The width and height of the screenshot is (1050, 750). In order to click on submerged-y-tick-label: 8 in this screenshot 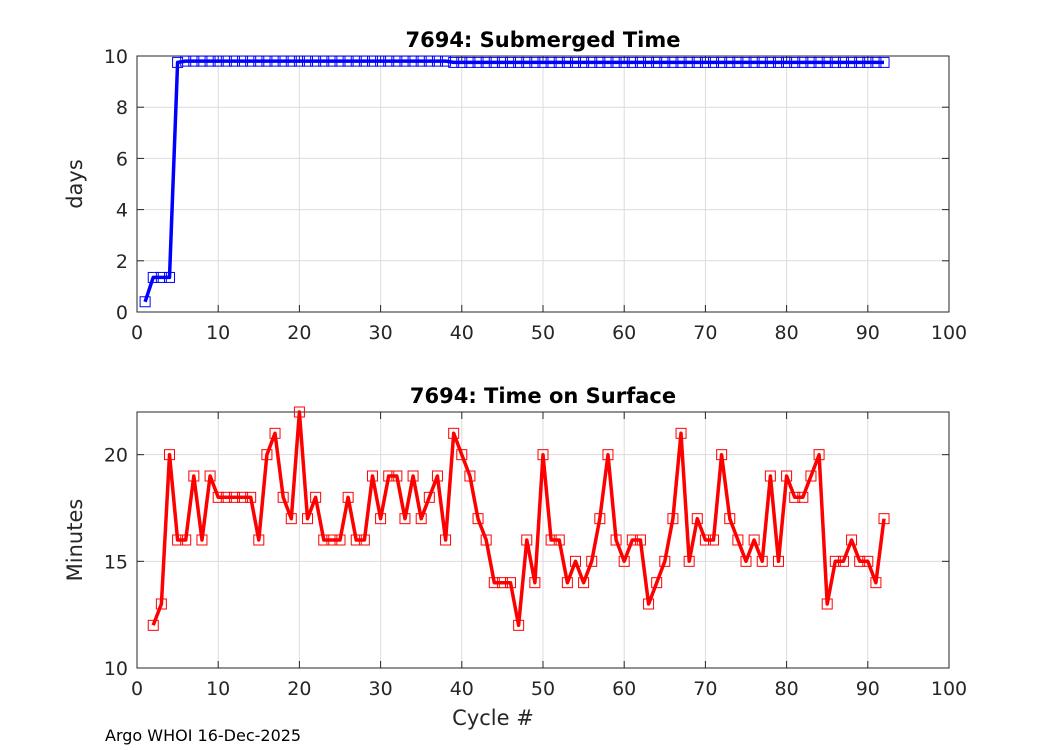, I will do `click(122, 108)`.